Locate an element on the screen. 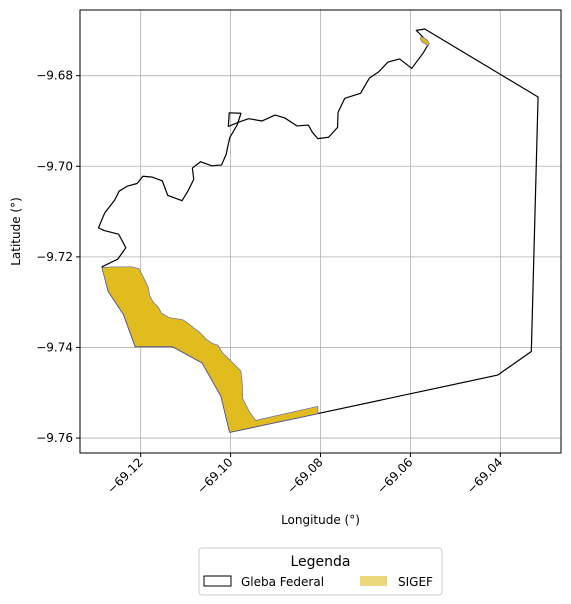  y-tick-label-1: −9.70 is located at coordinates (54, 166).